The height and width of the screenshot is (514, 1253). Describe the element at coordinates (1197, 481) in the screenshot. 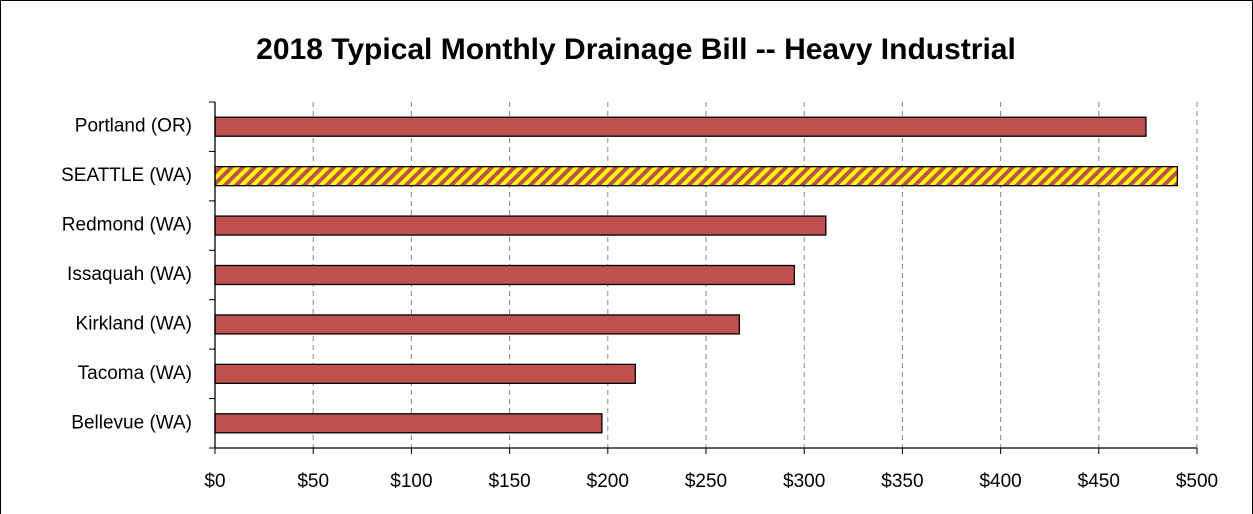

I see `x-tick-label: $500` at that location.